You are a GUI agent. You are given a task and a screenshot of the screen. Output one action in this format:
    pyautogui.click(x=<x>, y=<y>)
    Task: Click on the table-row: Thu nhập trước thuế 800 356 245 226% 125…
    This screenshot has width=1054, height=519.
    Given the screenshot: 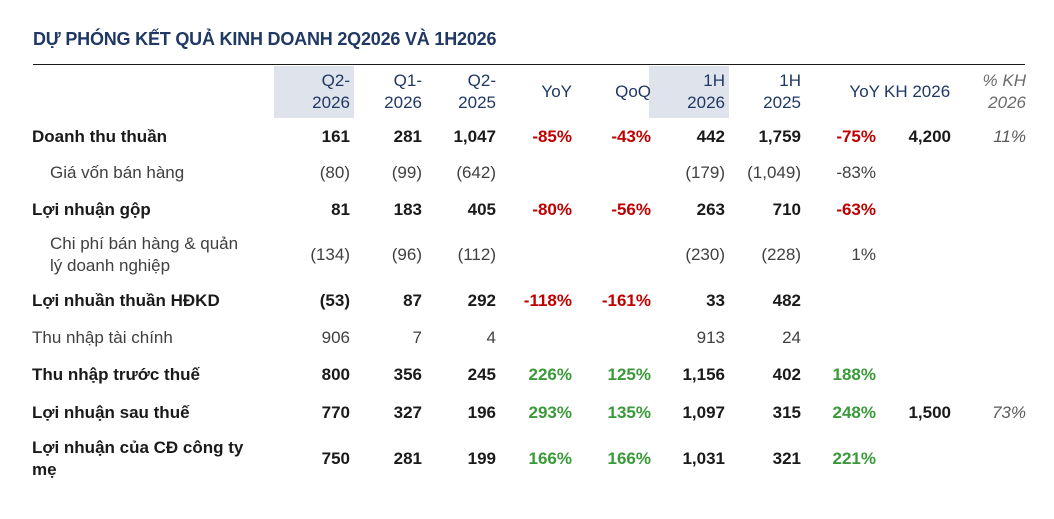 What is the action you would take?
    pyautogui.click(x=530, y=375)
    